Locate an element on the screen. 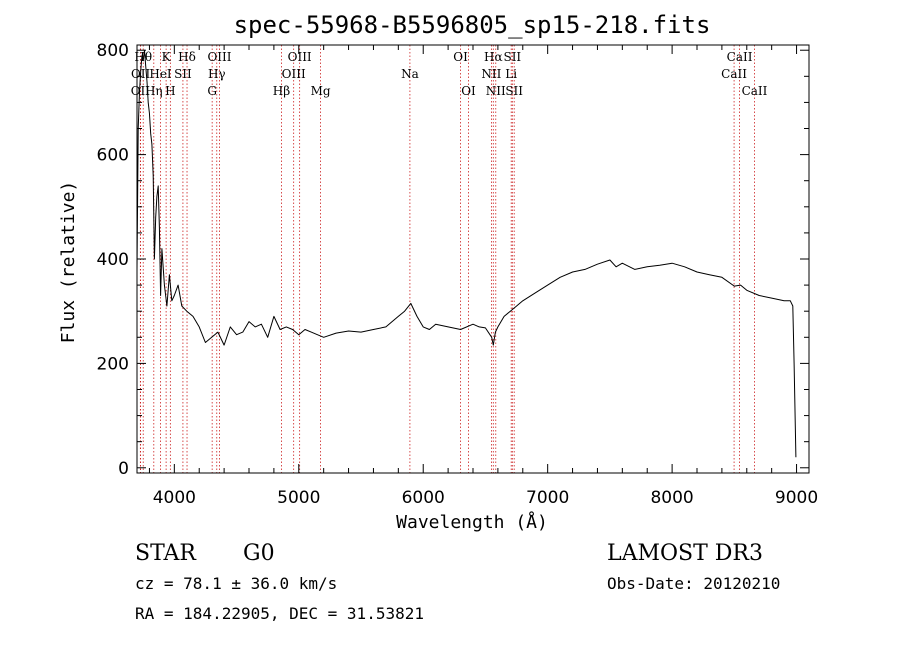 The image size is (900, 649). x-tick-label: 8000 is located at coordinates (671, 498).